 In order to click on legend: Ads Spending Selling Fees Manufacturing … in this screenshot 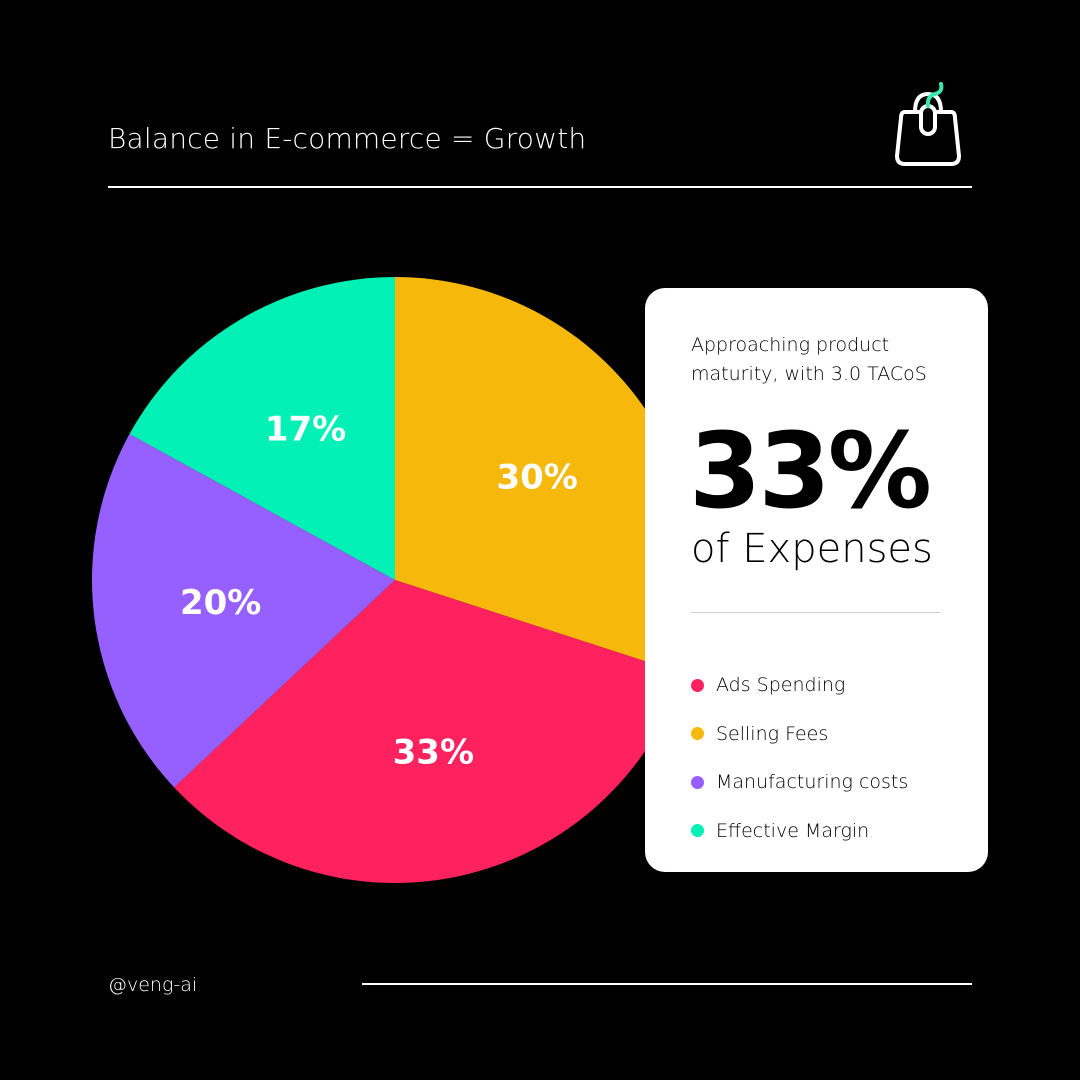, I will do `click(799, 758)`.